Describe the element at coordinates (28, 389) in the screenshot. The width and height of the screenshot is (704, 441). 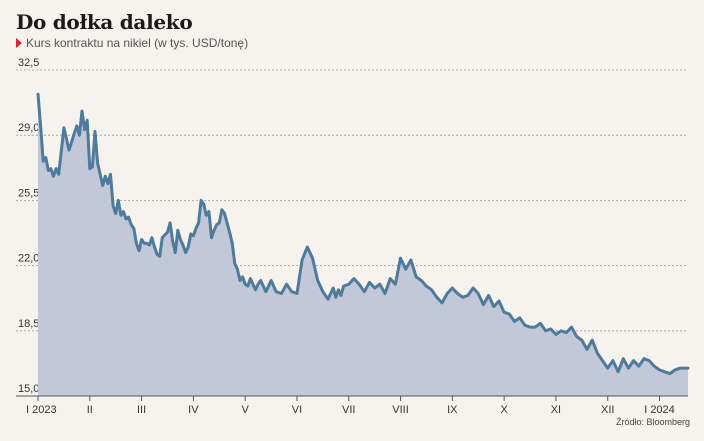
I see `y-tick-label: 15,0` at that location.